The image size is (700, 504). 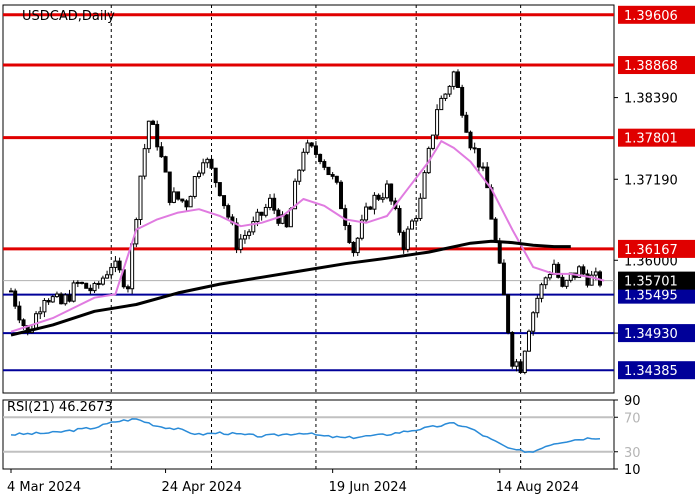 What do you see at coordinates (651, 139) in the screenshot?
I see `resistance-label-text: 1.37801` at bounding box center [651, 139].